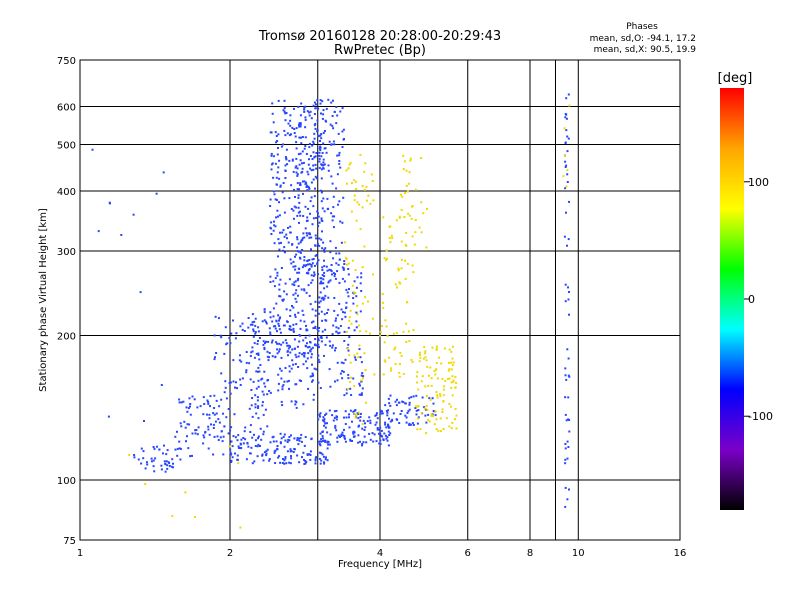 This screenshot has height=600, width=800. Describe the element at coordinates (645, 50) in the screenshot. I see `stats-x-mode: mean, sd,X: 90.5, 19.9` at that location.